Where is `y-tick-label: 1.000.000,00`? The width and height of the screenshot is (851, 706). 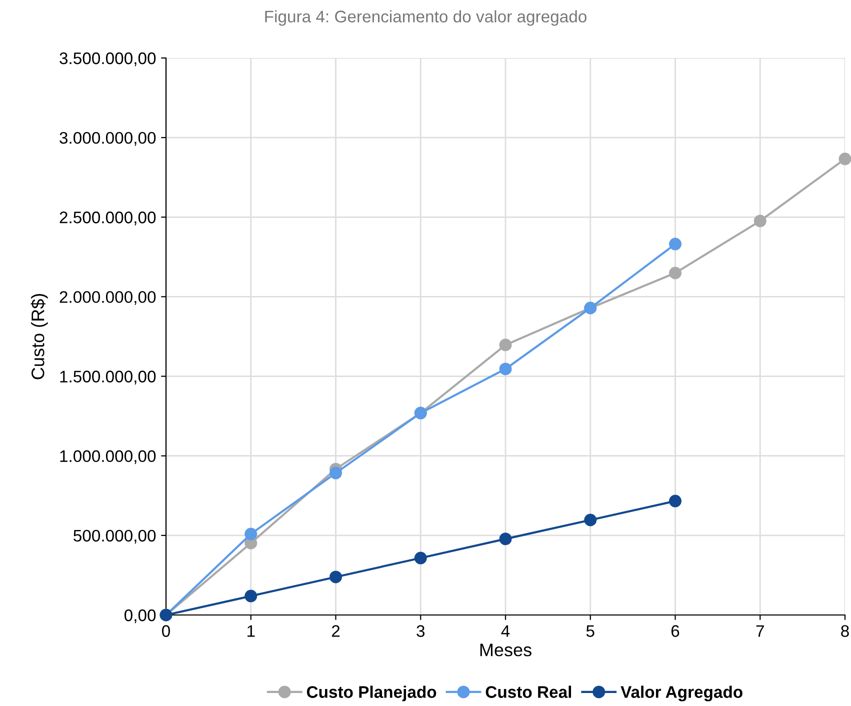
y-tick-label: 1.000.000,00 is located at coordinates (108, 457).